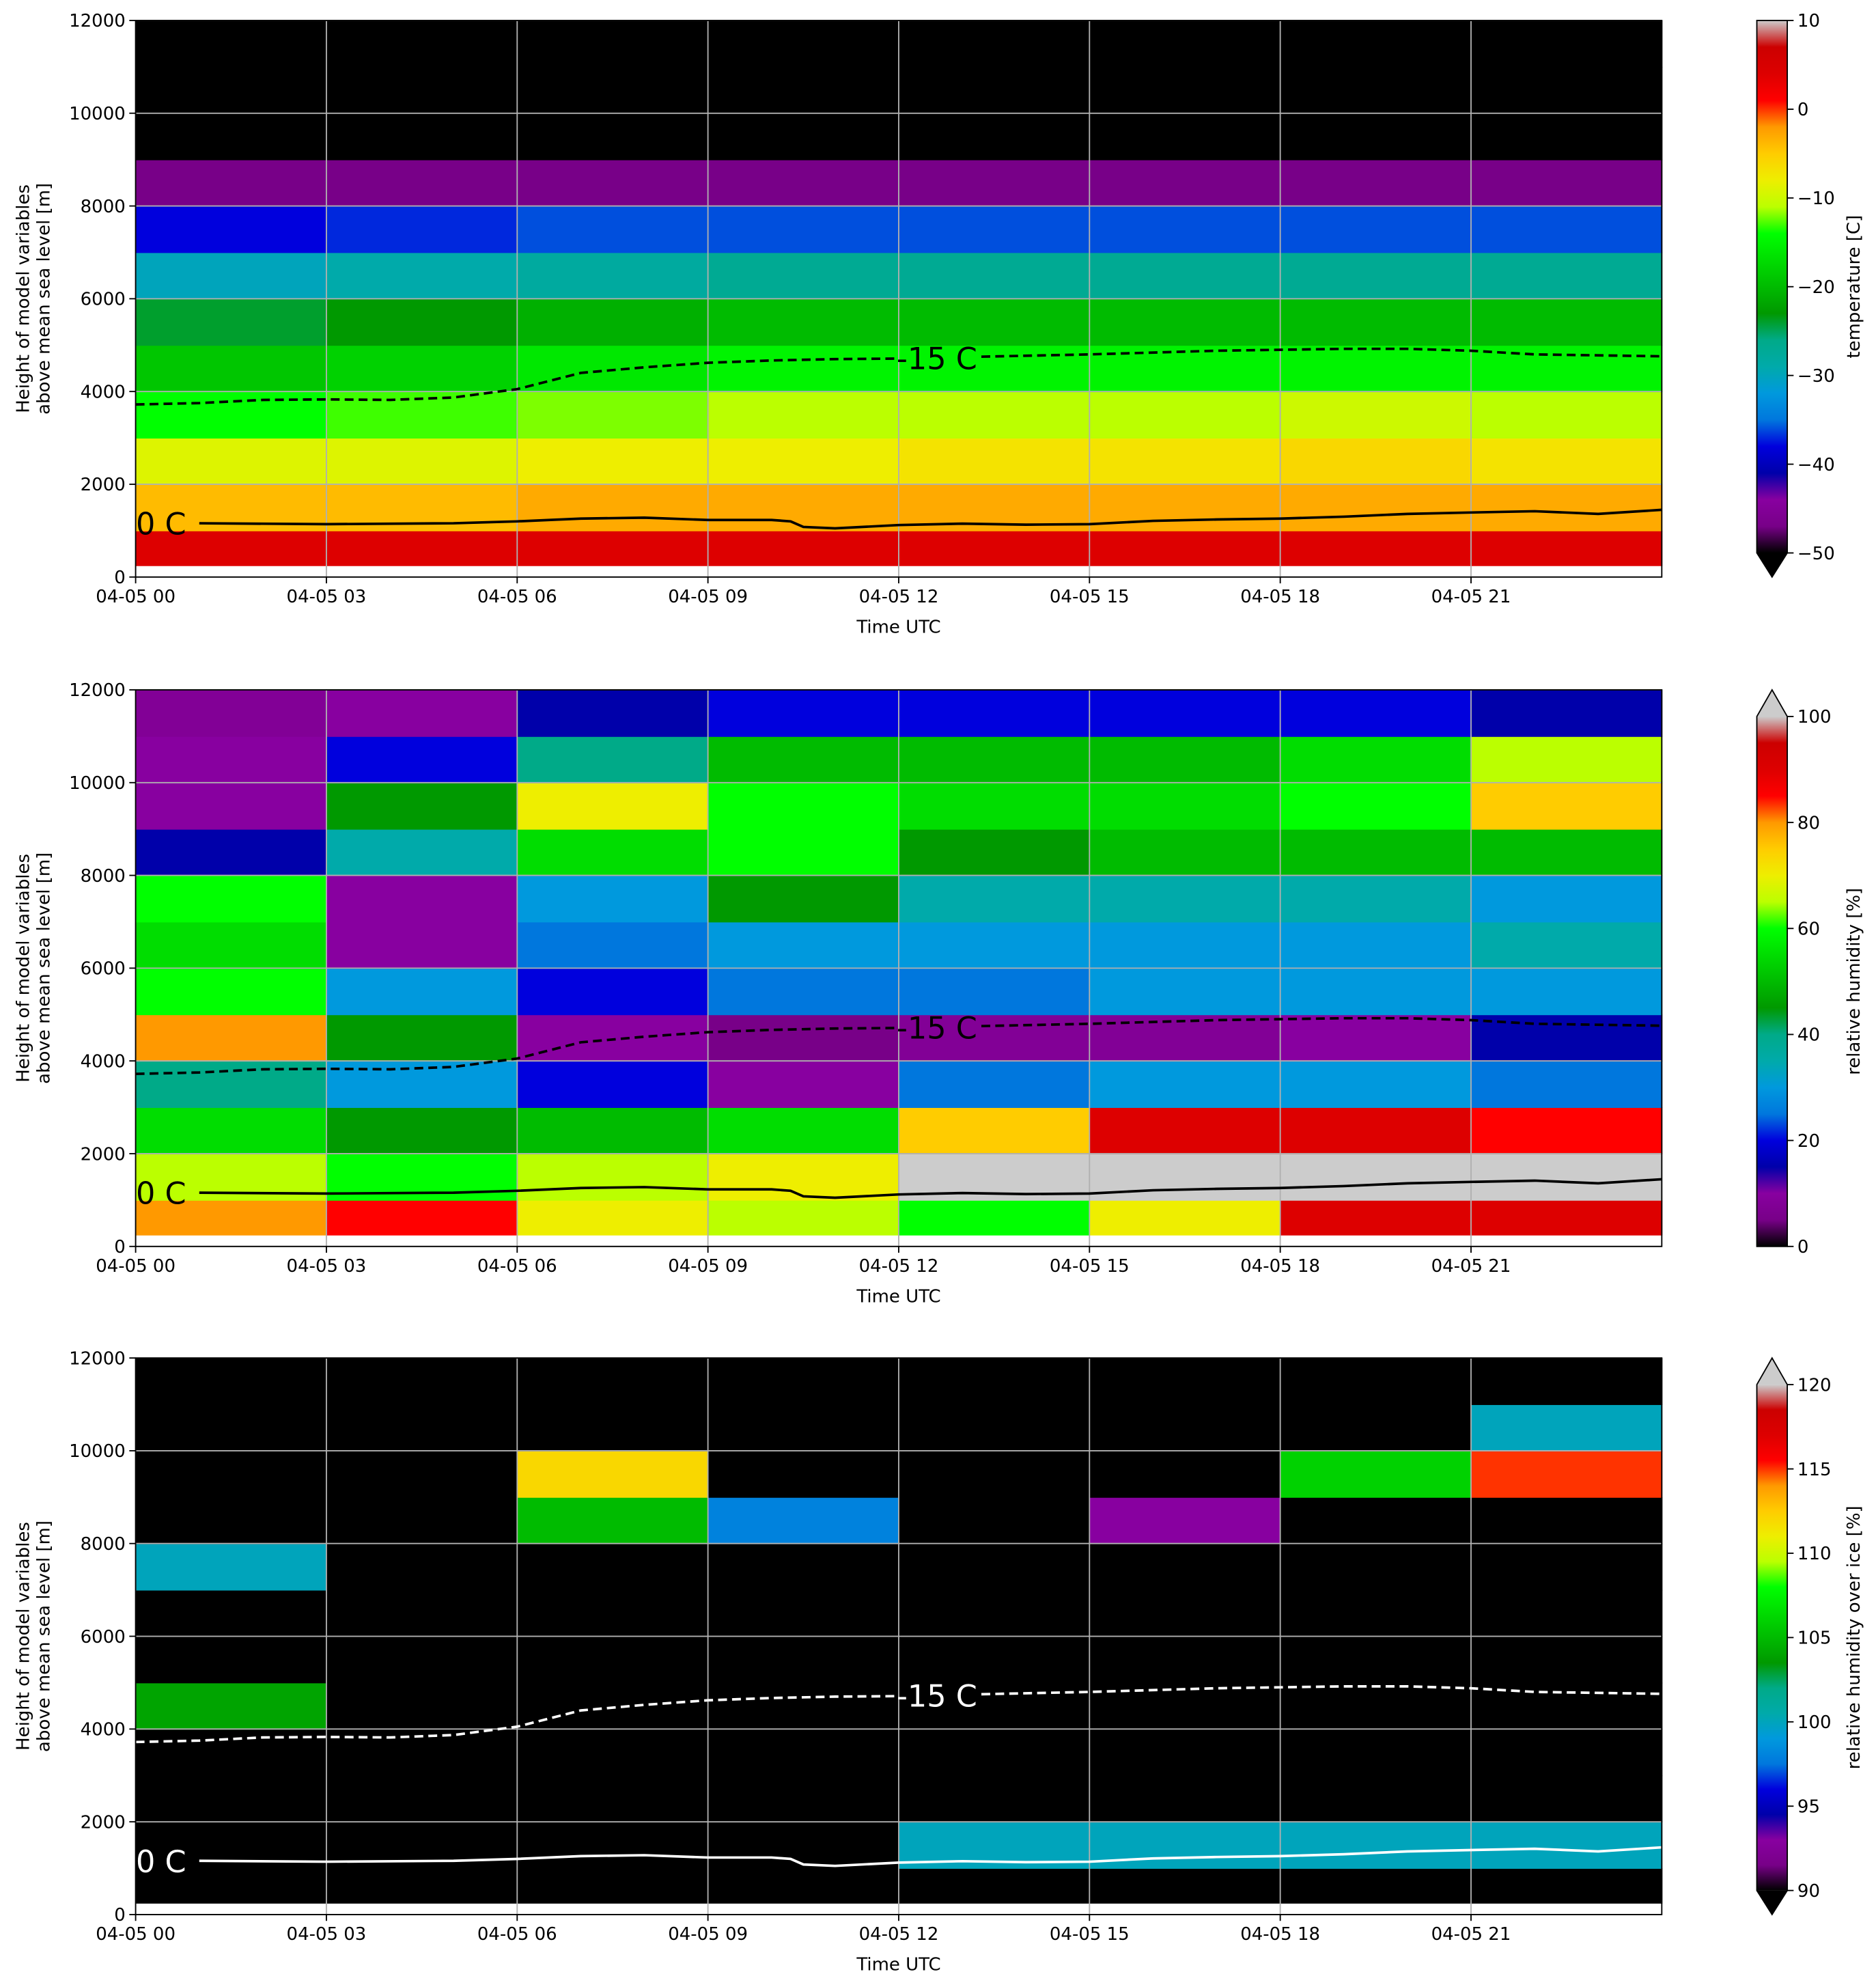 This screenshot has height=1987, width=1876. Describe the element at coordinates (1816, 377) in the screenshot. I see `colorbar-tick-label: −30` at that location.